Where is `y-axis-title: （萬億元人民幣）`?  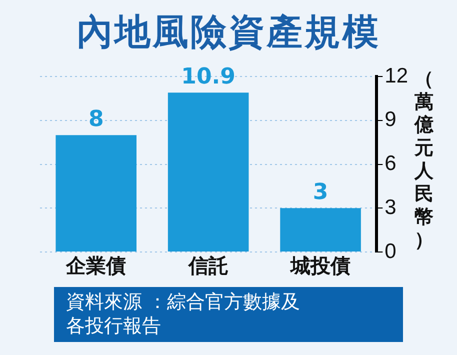
y-axis-title: （萬億元人民幣） is located at coordinates (423, 160).